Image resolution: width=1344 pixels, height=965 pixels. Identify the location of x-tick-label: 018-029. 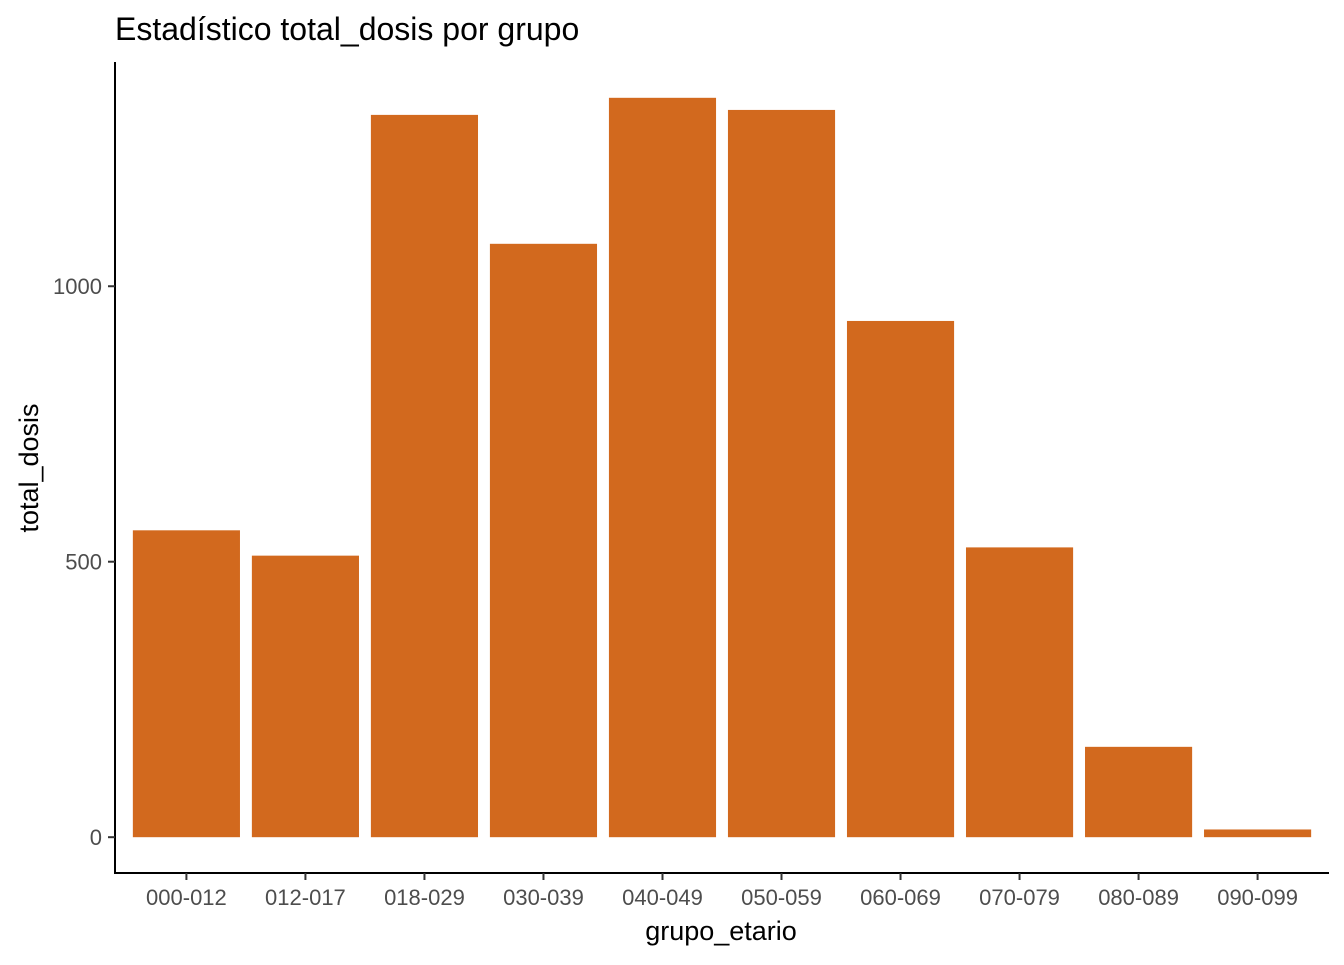
(424, 897).